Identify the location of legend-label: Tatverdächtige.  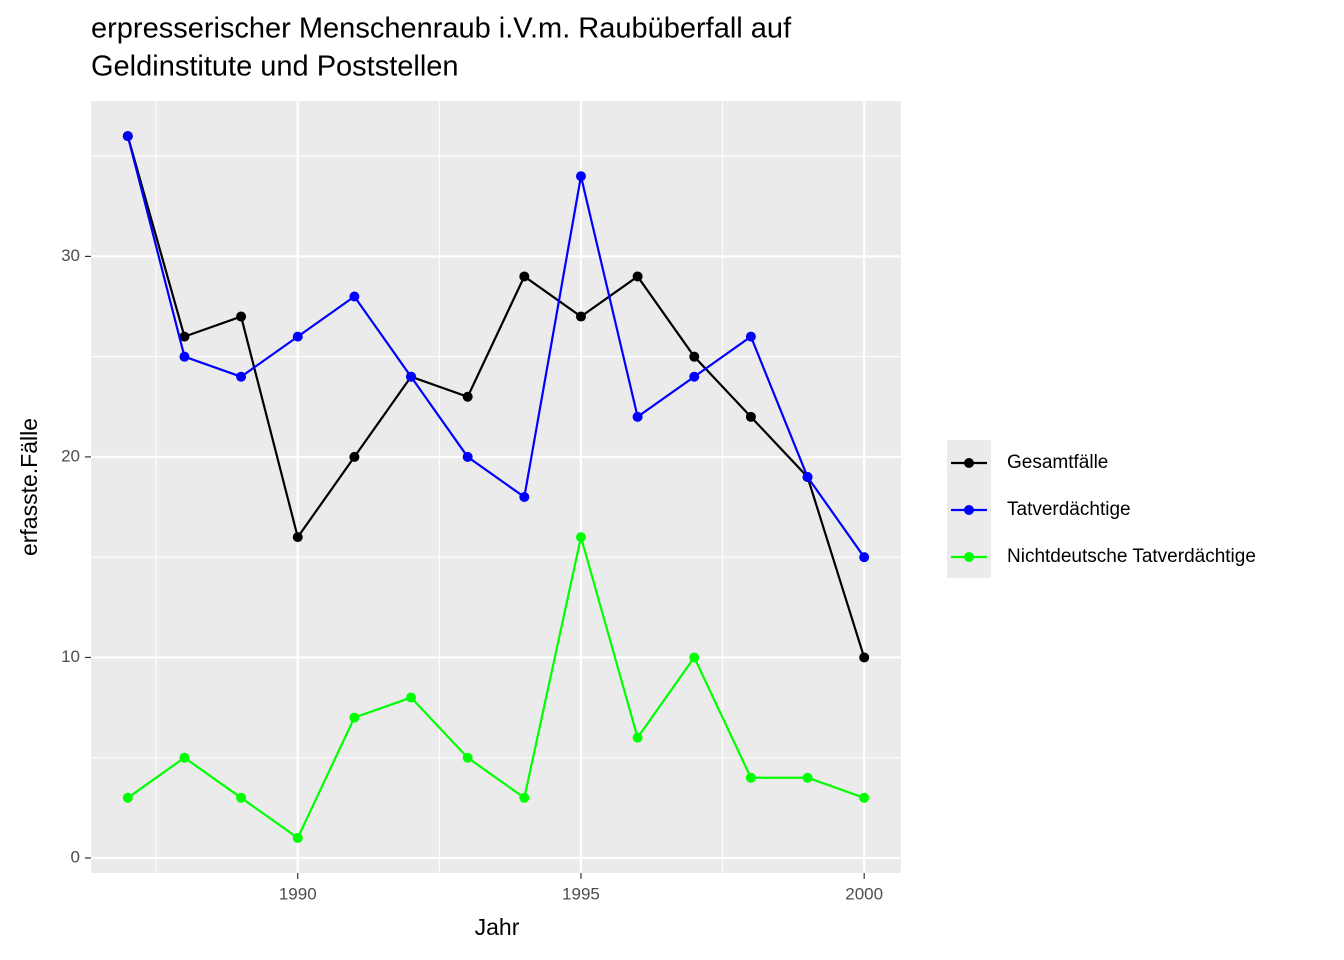
(1069, 509).